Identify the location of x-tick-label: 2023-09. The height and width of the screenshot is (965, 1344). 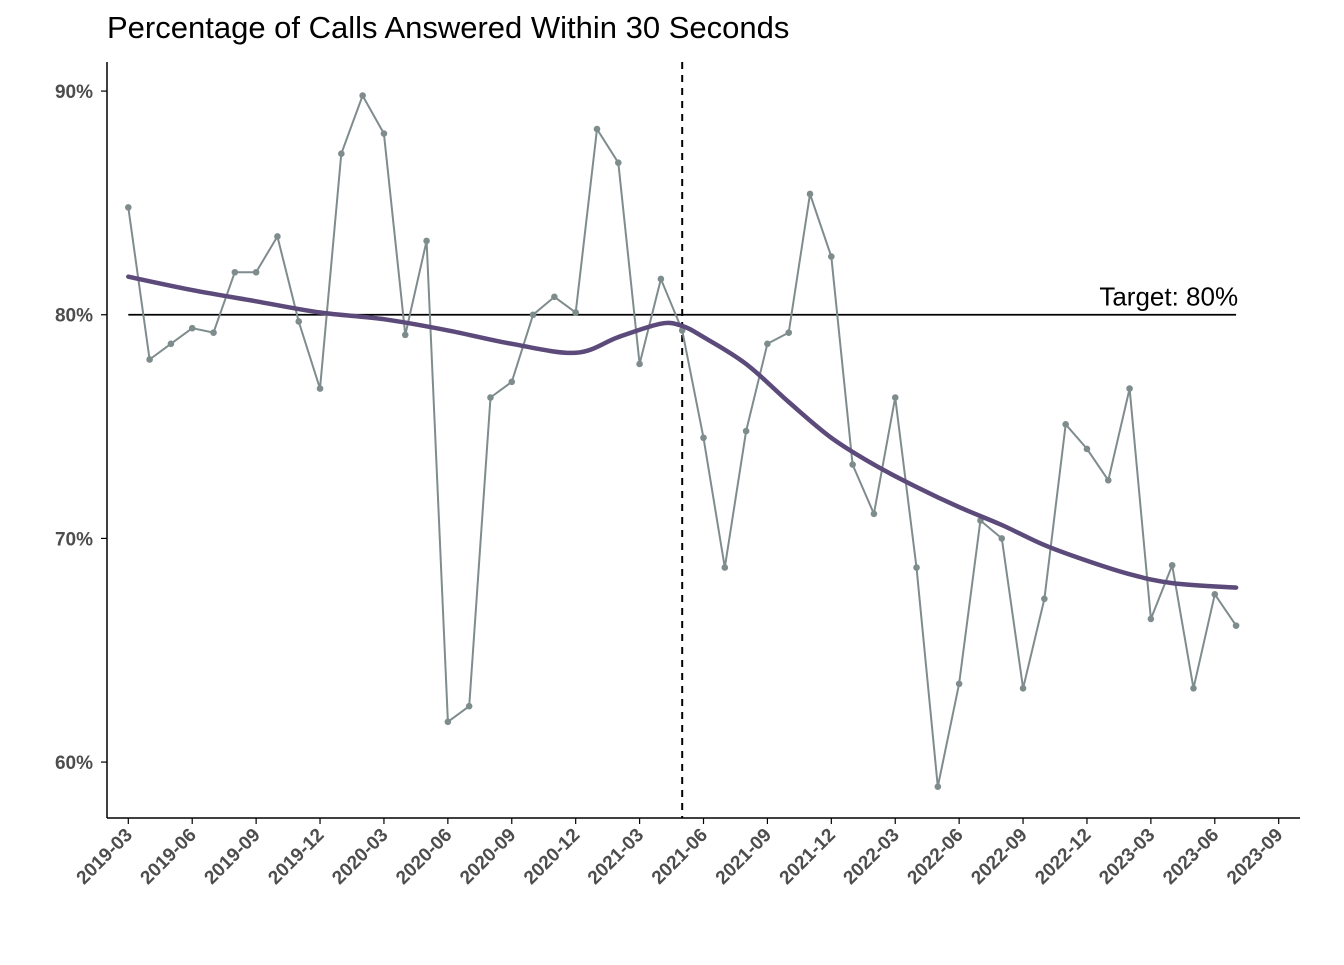
(1255, 857).